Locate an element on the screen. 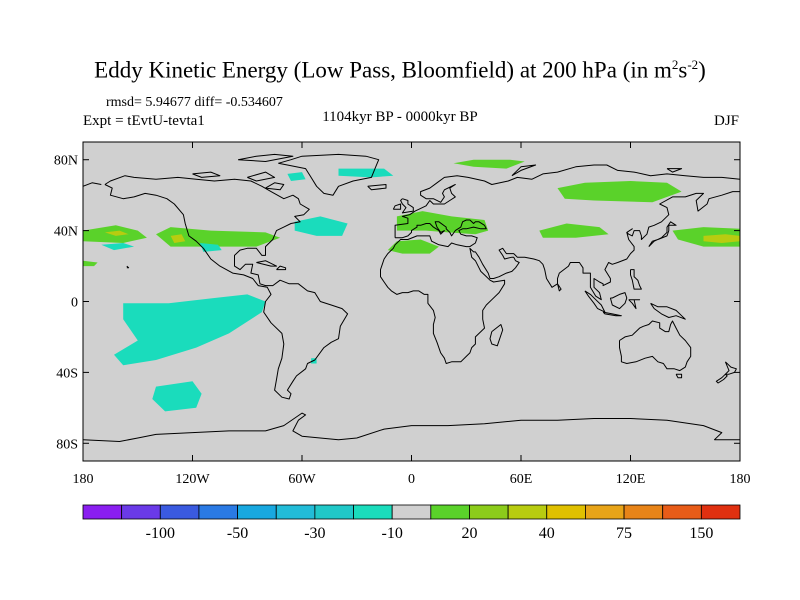 This screenshot has height=600, width=800. colorbar-label-6: 75 is located at coordinates (624, 533).